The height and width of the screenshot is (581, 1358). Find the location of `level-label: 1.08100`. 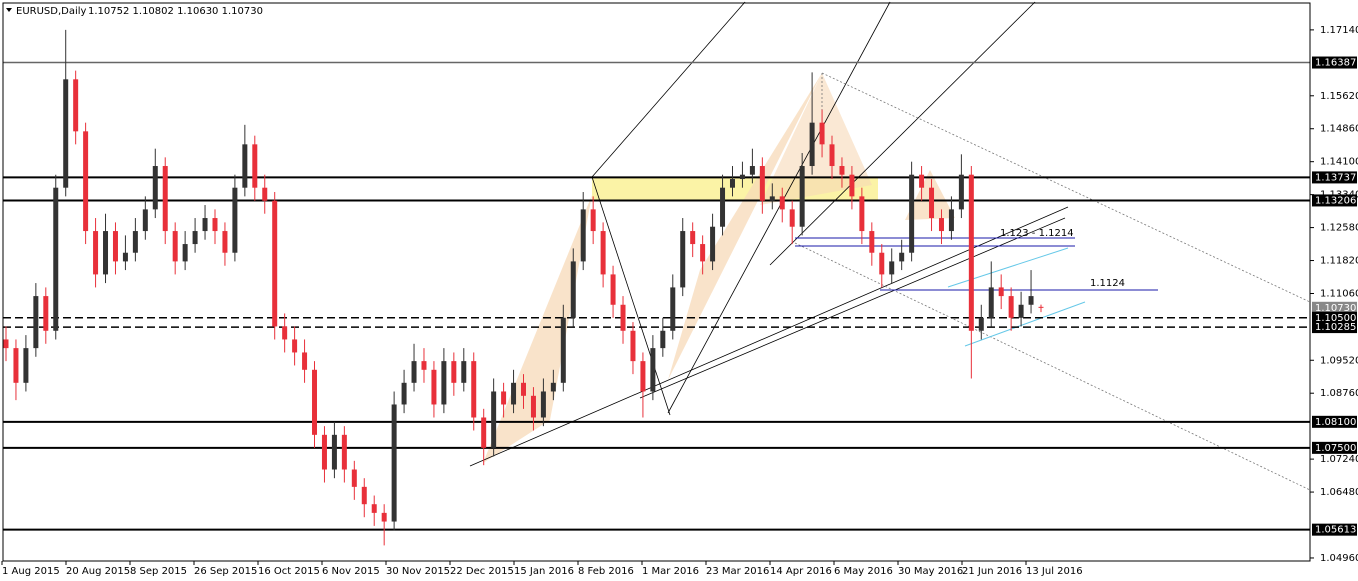

level-label: 1.08100 is located at coordinates (1335, 422).